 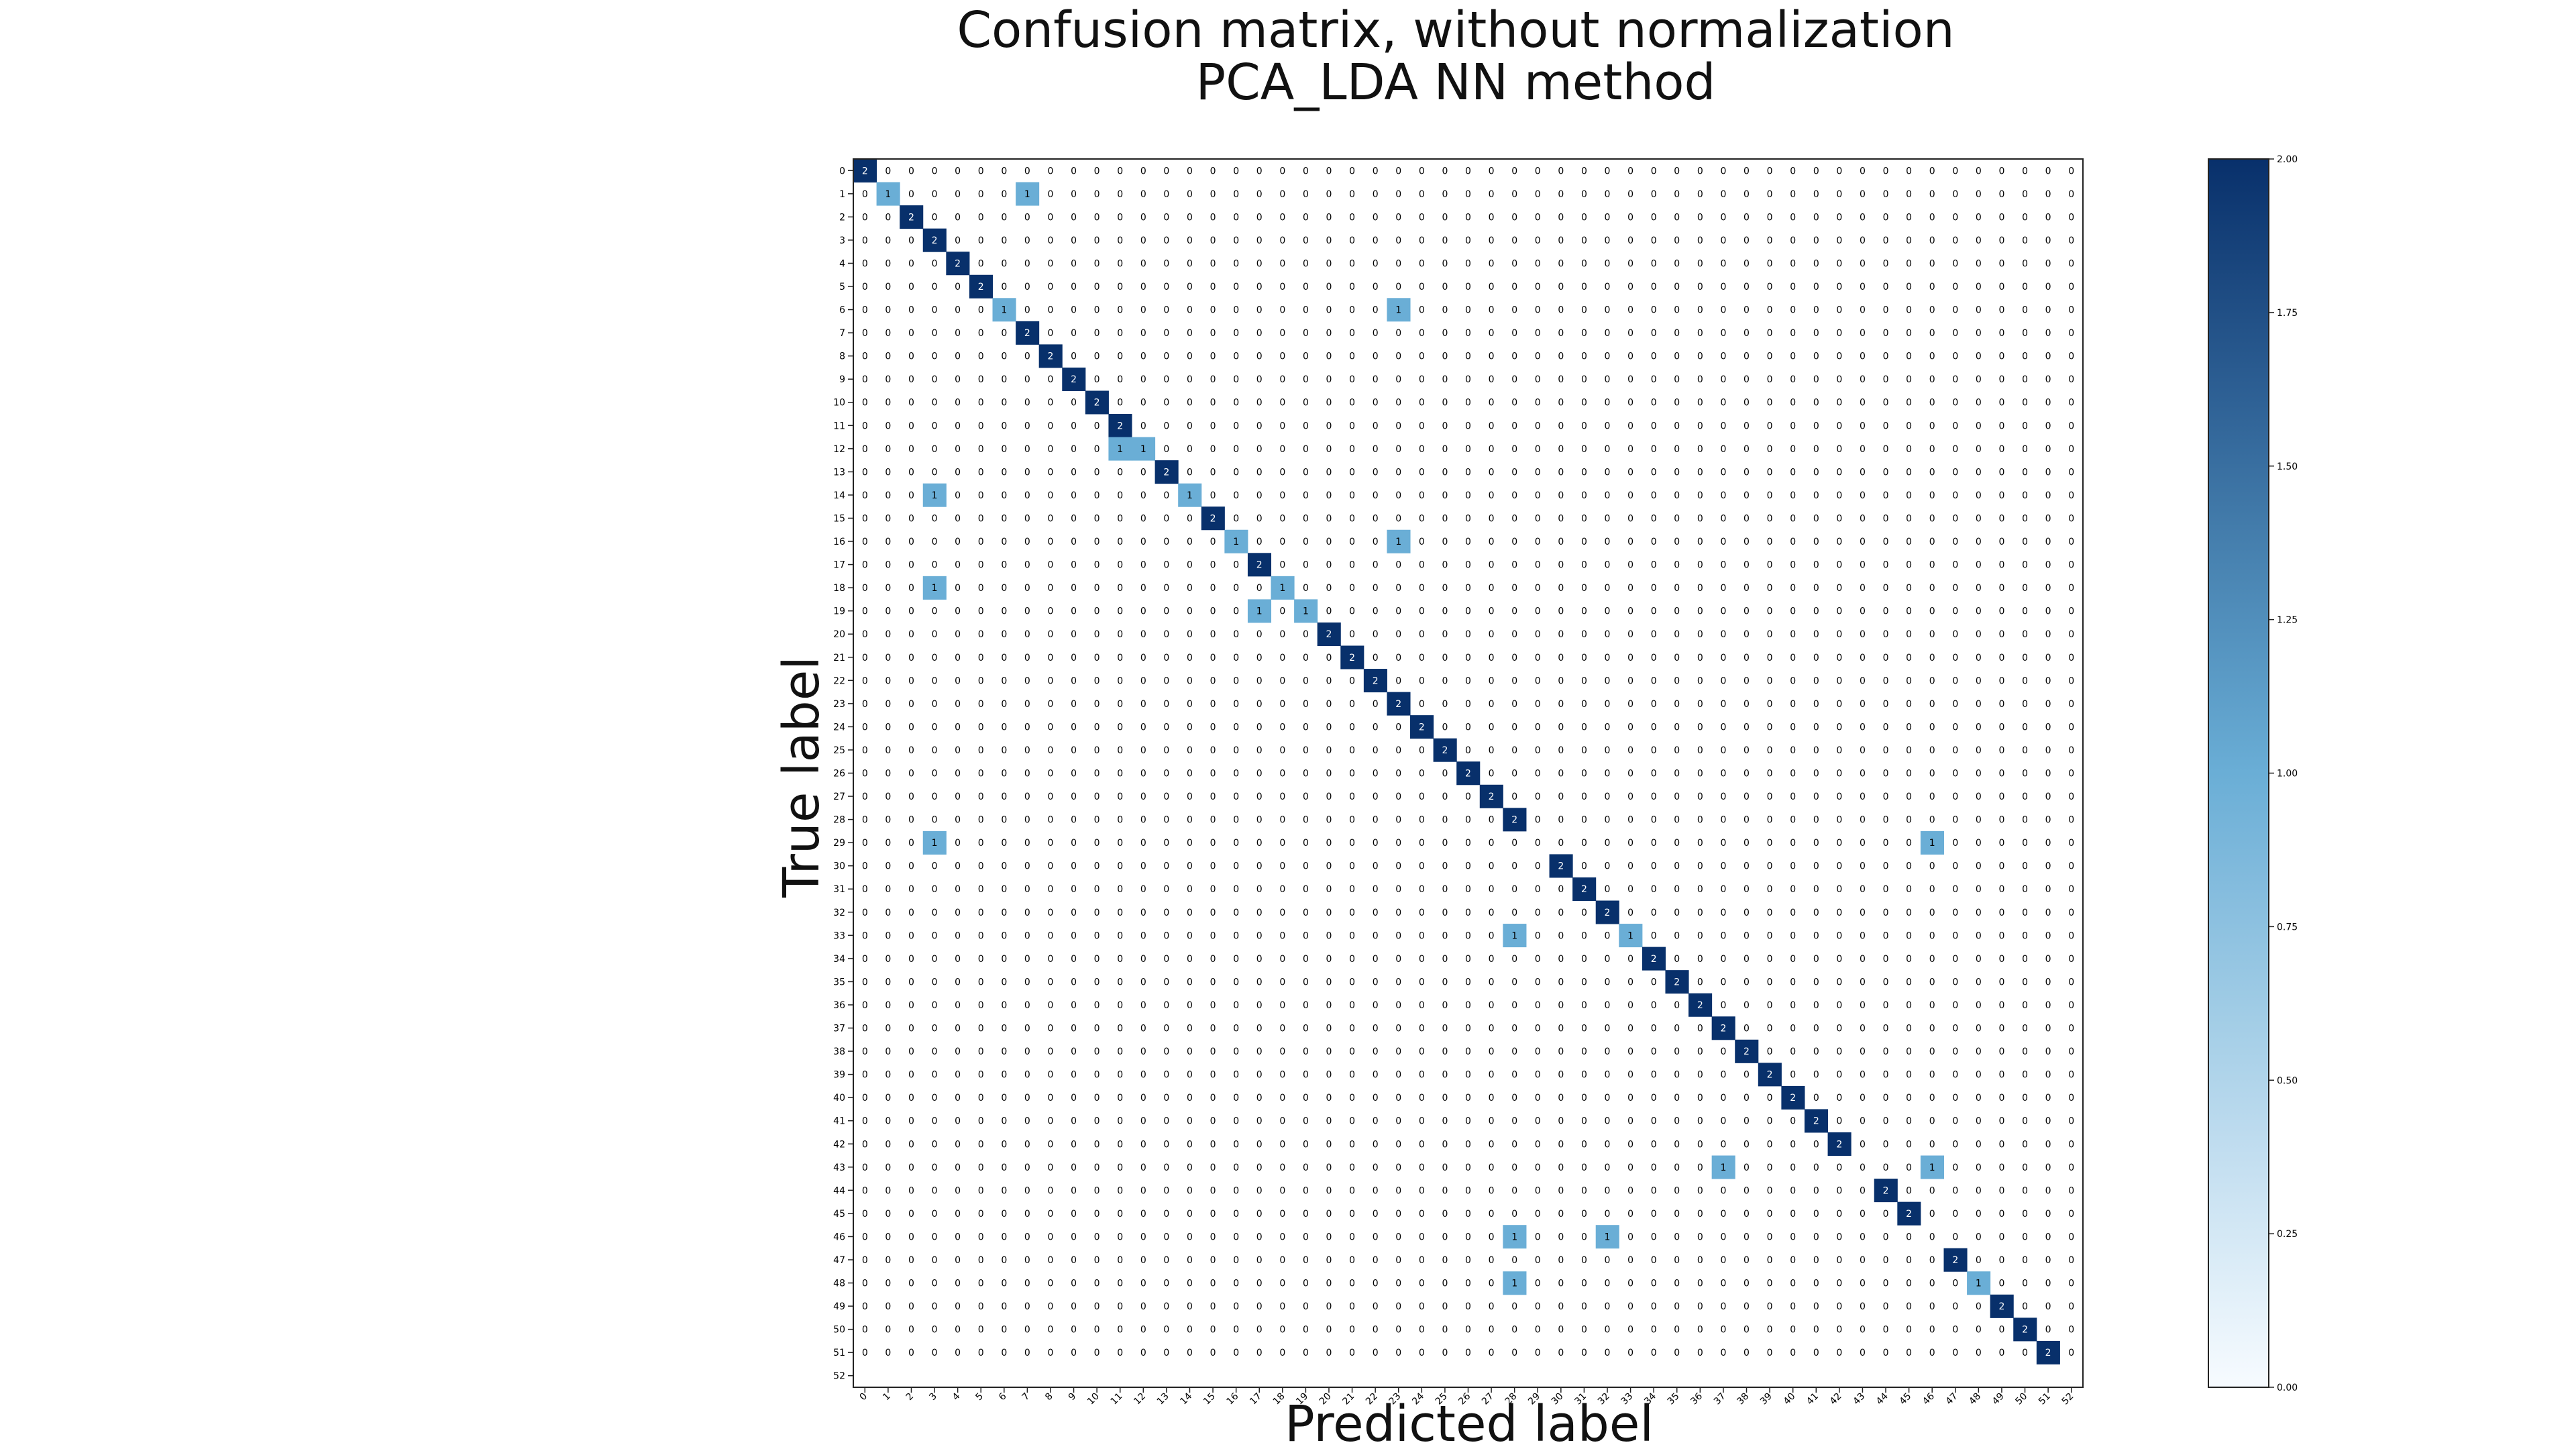 I want to click on matrix-cell-value: 2, so click(x=981, y=287).